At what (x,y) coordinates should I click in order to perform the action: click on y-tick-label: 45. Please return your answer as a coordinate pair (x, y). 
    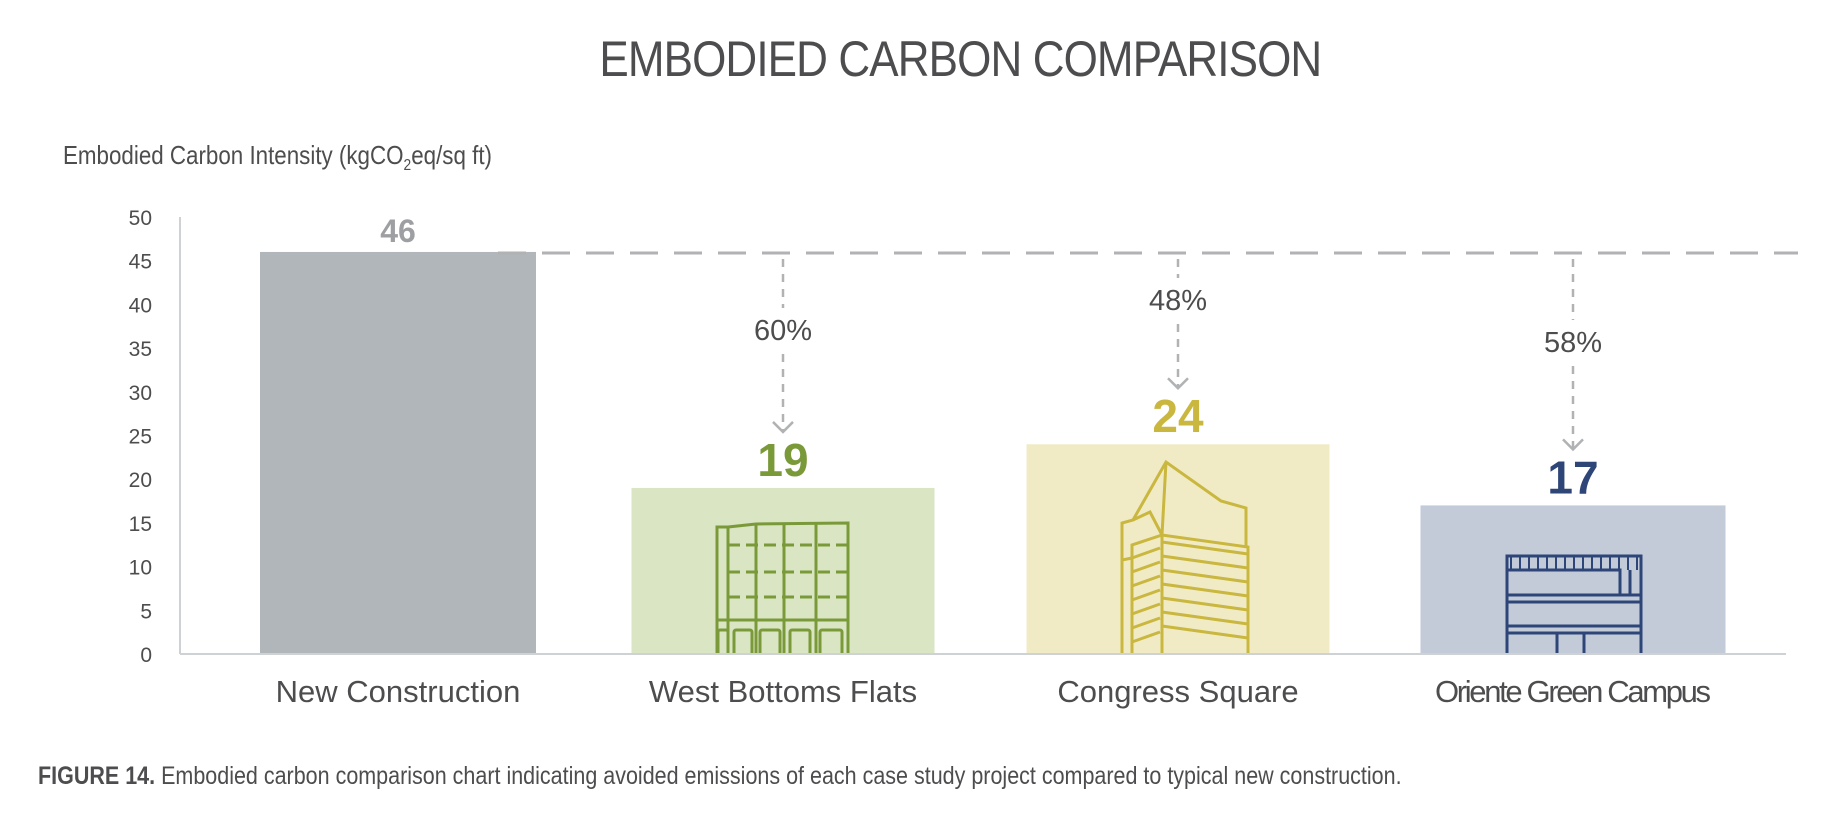
    Looking at the image, I should click on (140, 262).